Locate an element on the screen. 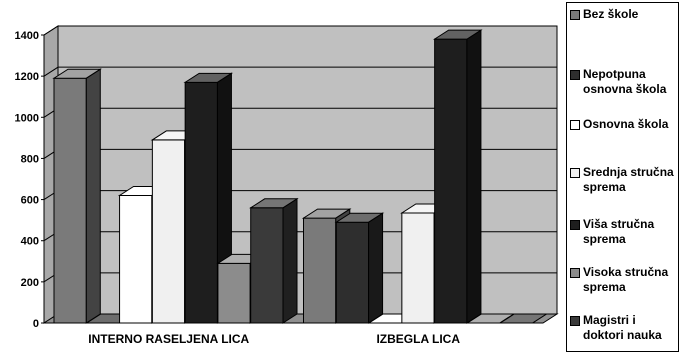 Image resolution: width=681 pixels, height=354 pixels. legend-label: Osnovna škola is located at coordinates (626, 124).